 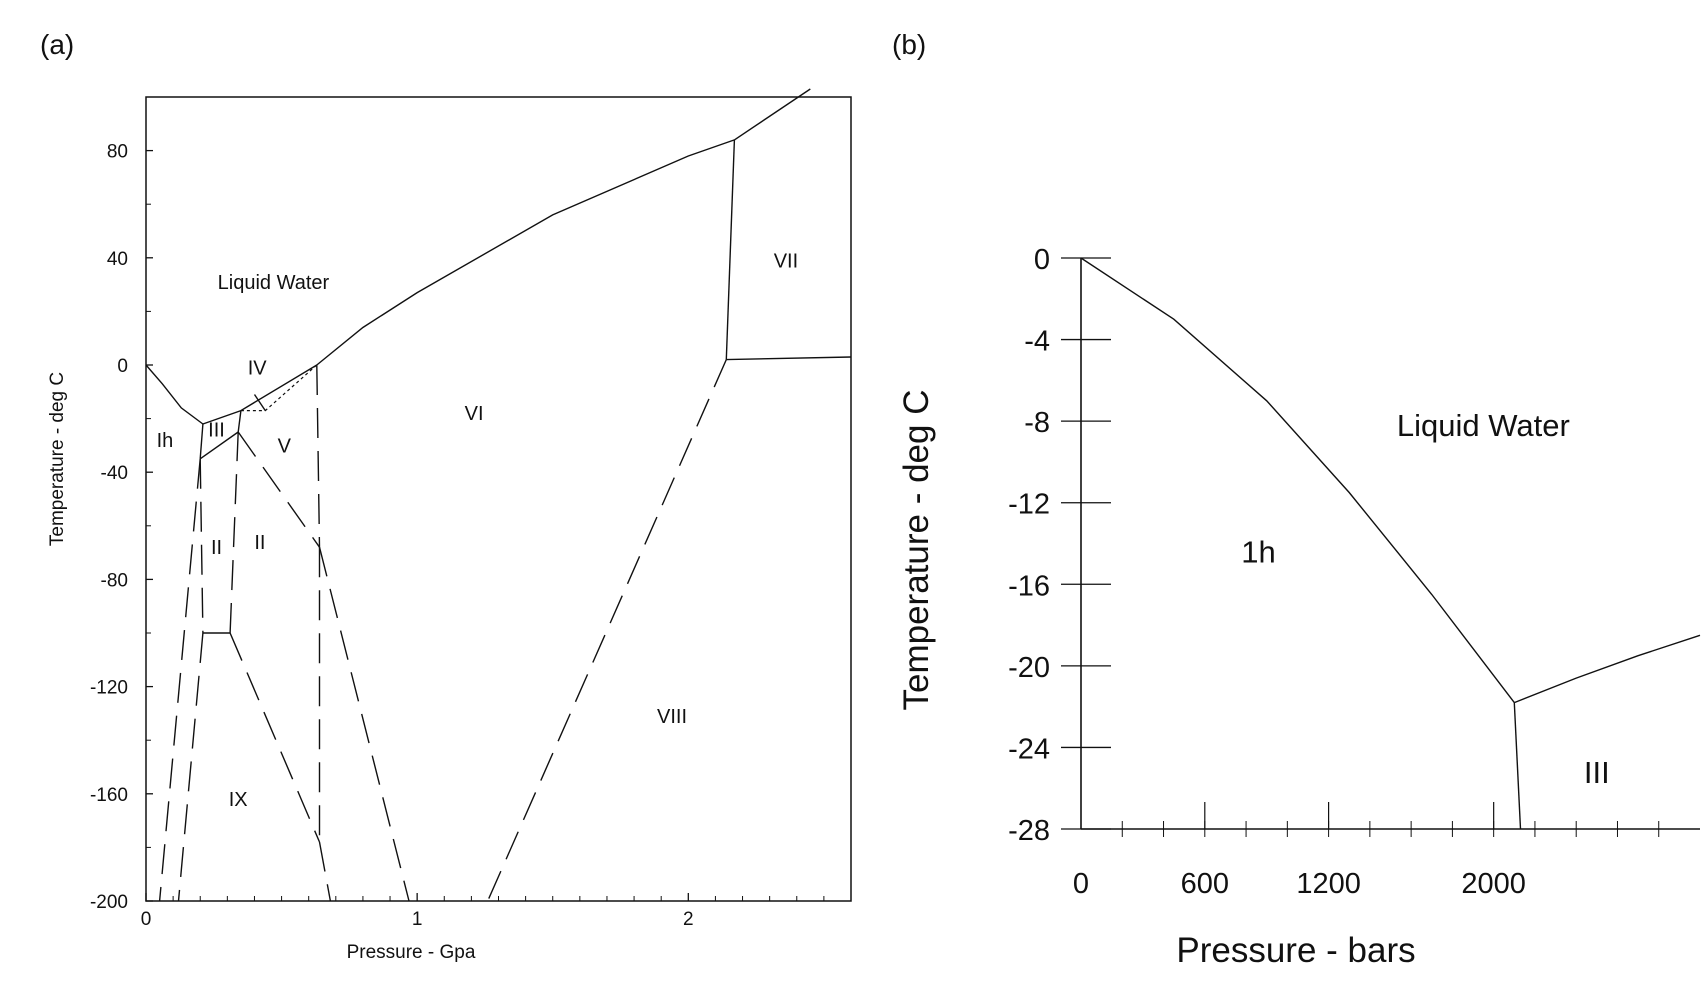 I want to click on a-y-tick-label: 80, so click(x=117, y=152).